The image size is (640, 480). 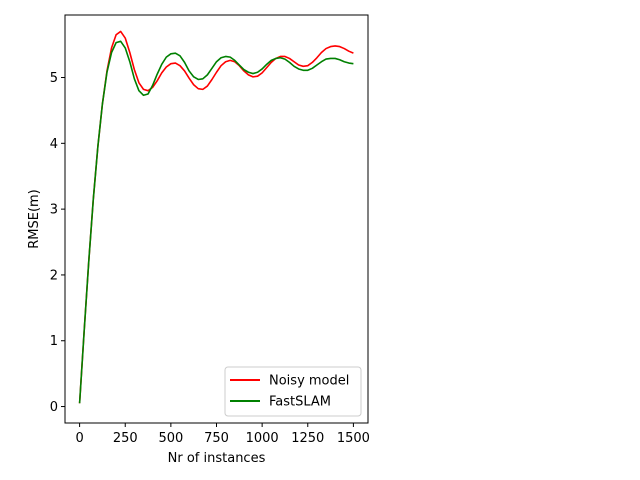 What do you see at coordinates (34, 219) in the screenshot?
I see `y-axis-label: RMSE(m)` at bounding box center [34, 219].